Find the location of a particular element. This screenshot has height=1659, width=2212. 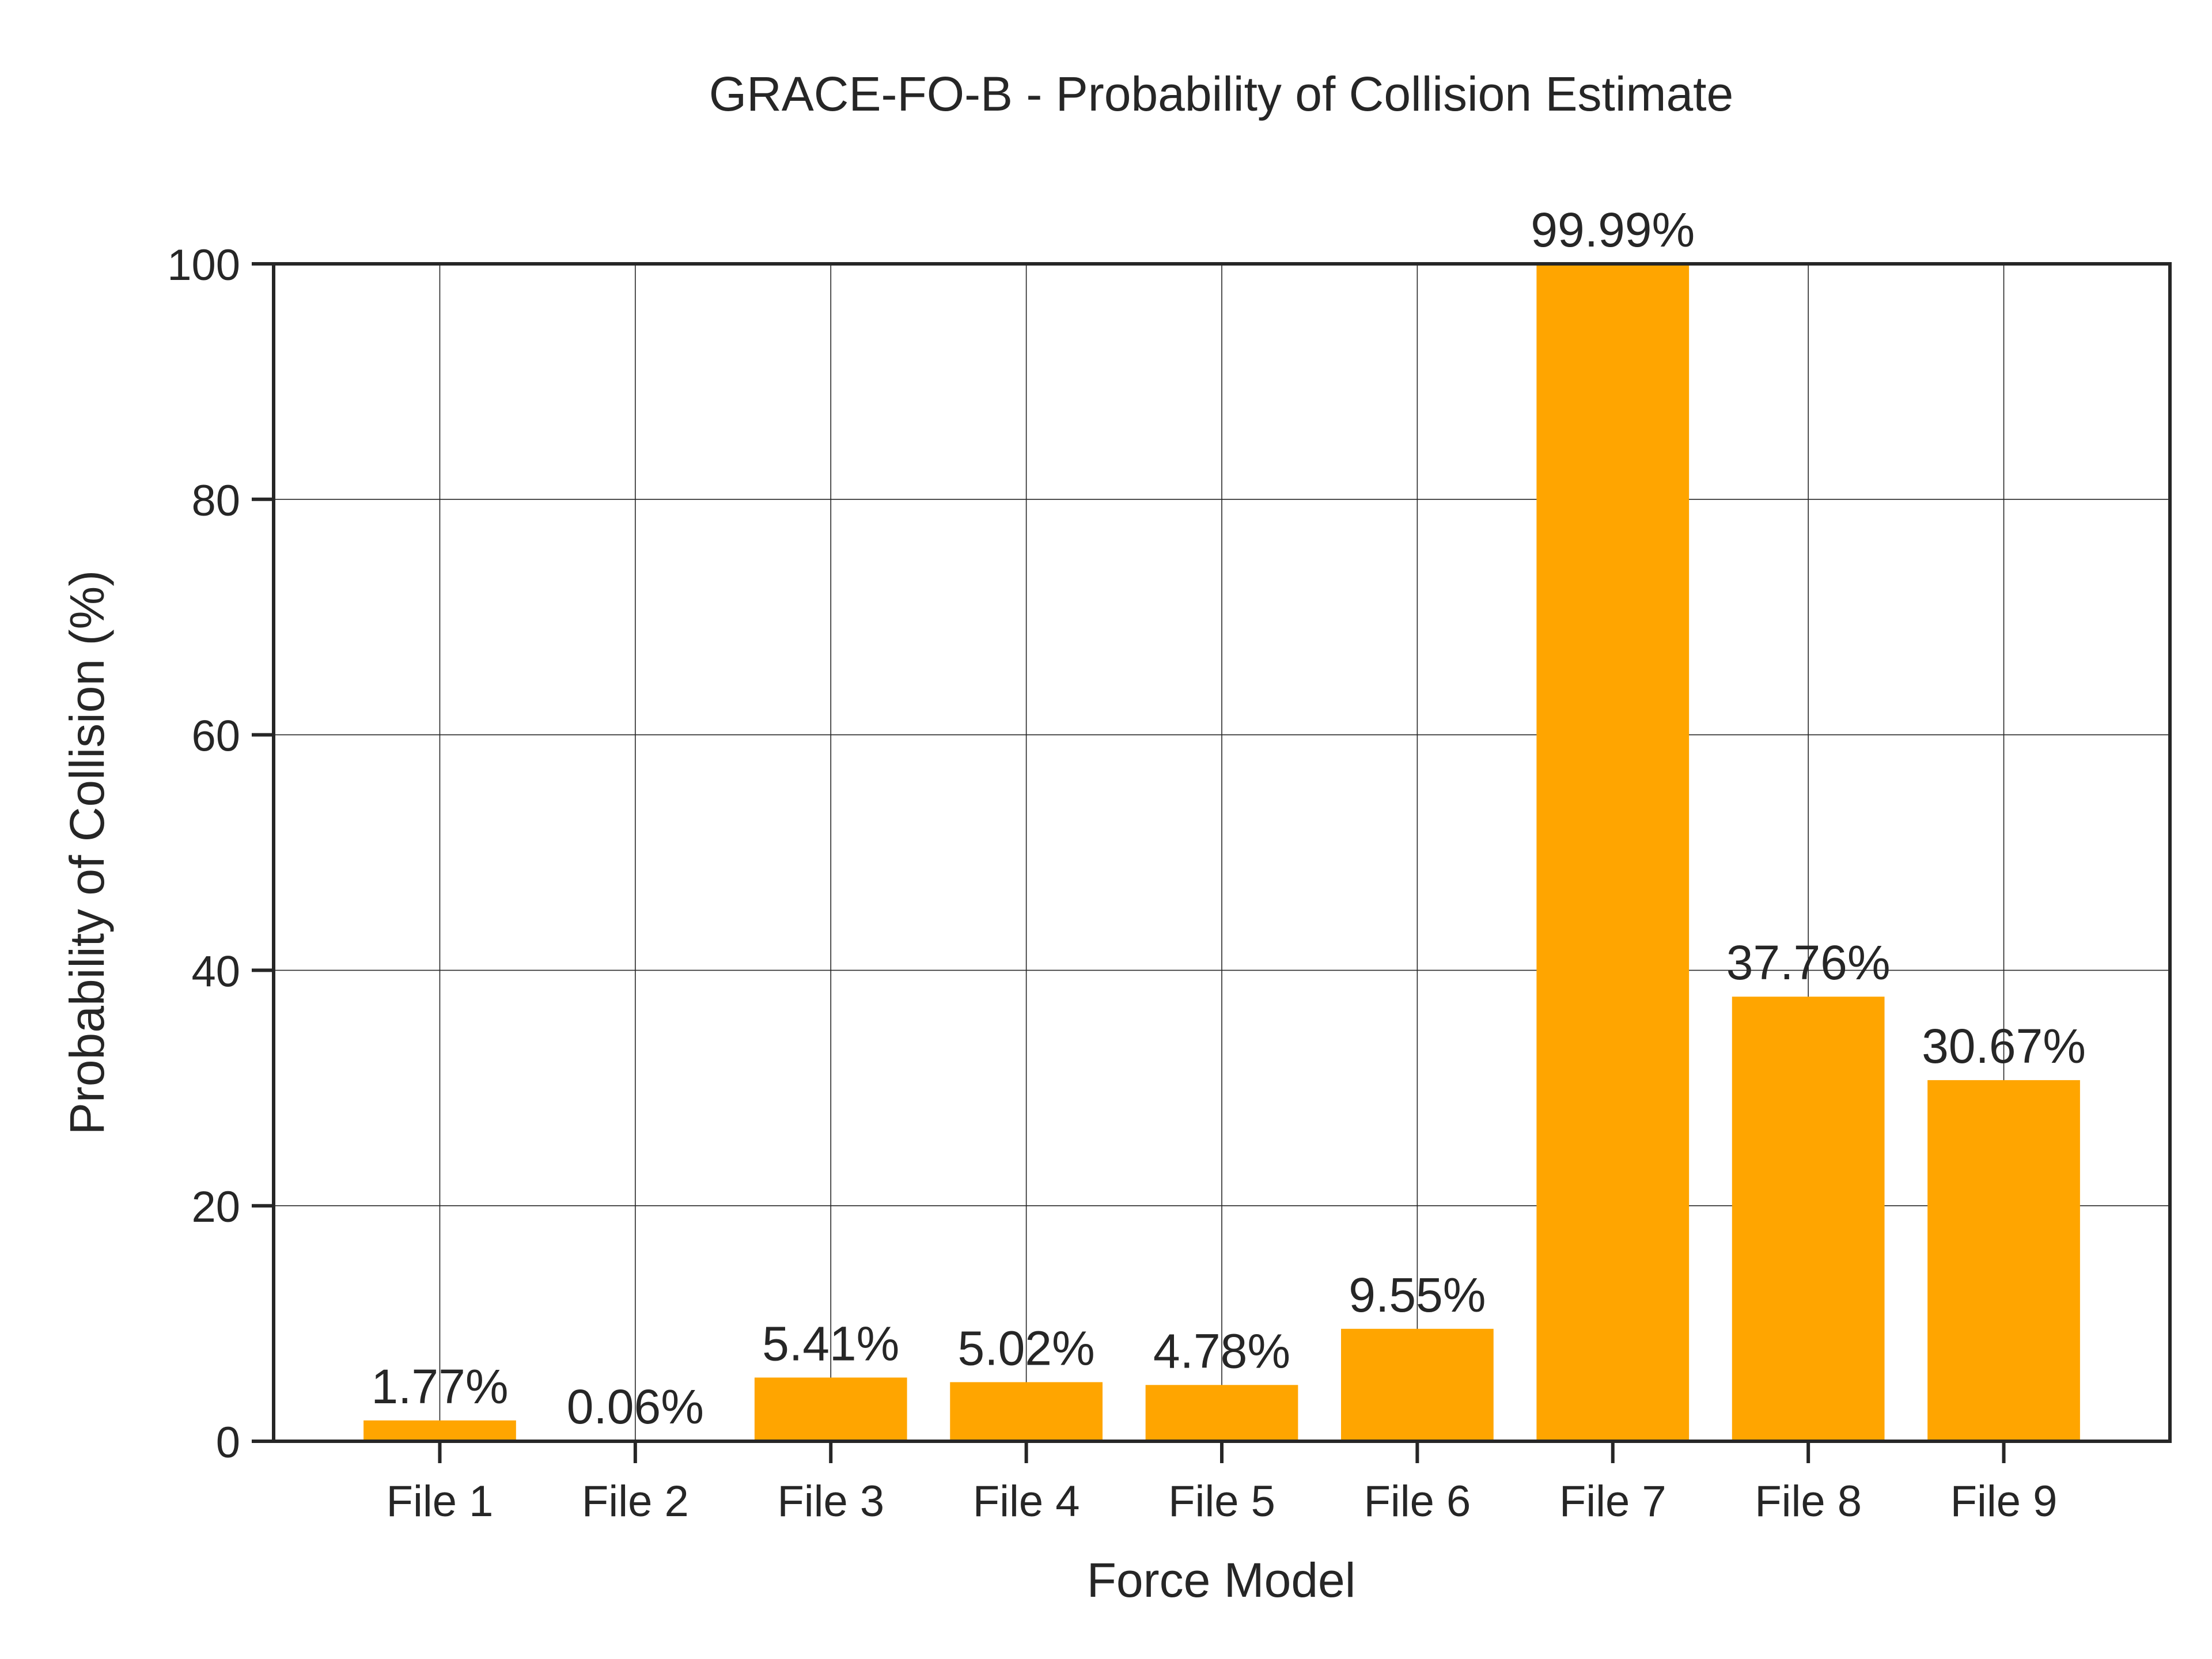

y-tick-label: 20 is located at coordinates (215, 1207).